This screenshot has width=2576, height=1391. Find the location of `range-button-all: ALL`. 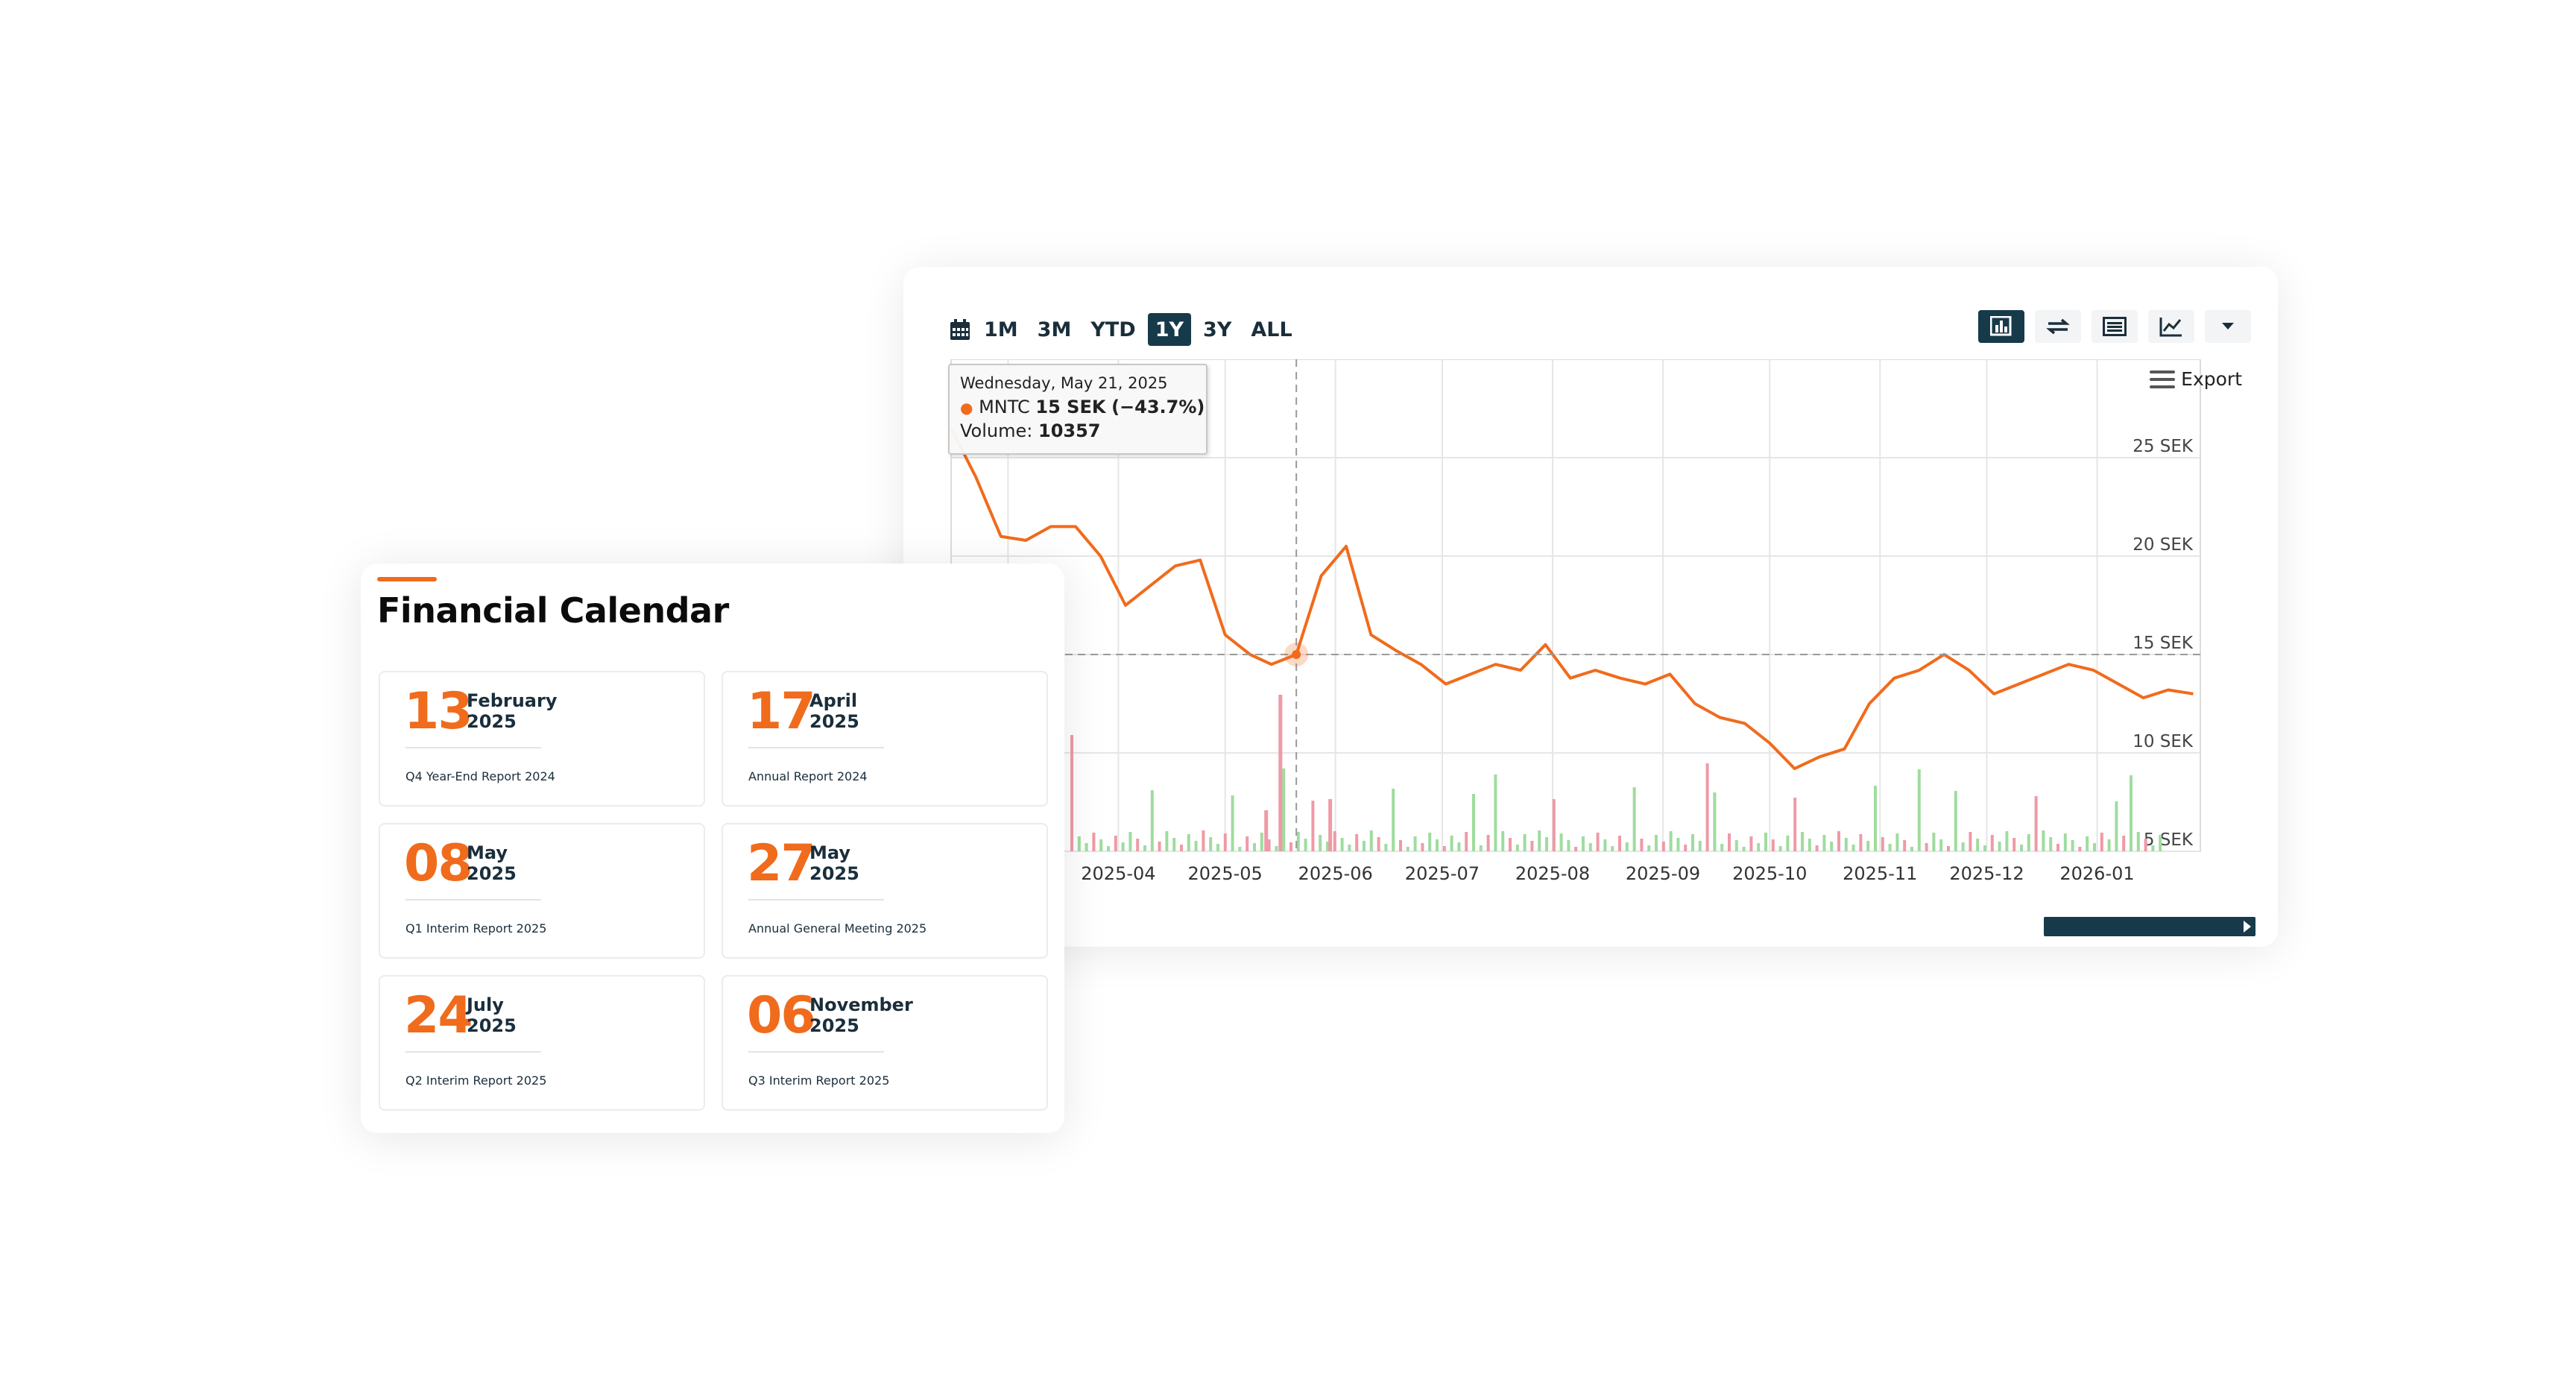

range-button-all: ALL is located at coordinates (1272, 329).